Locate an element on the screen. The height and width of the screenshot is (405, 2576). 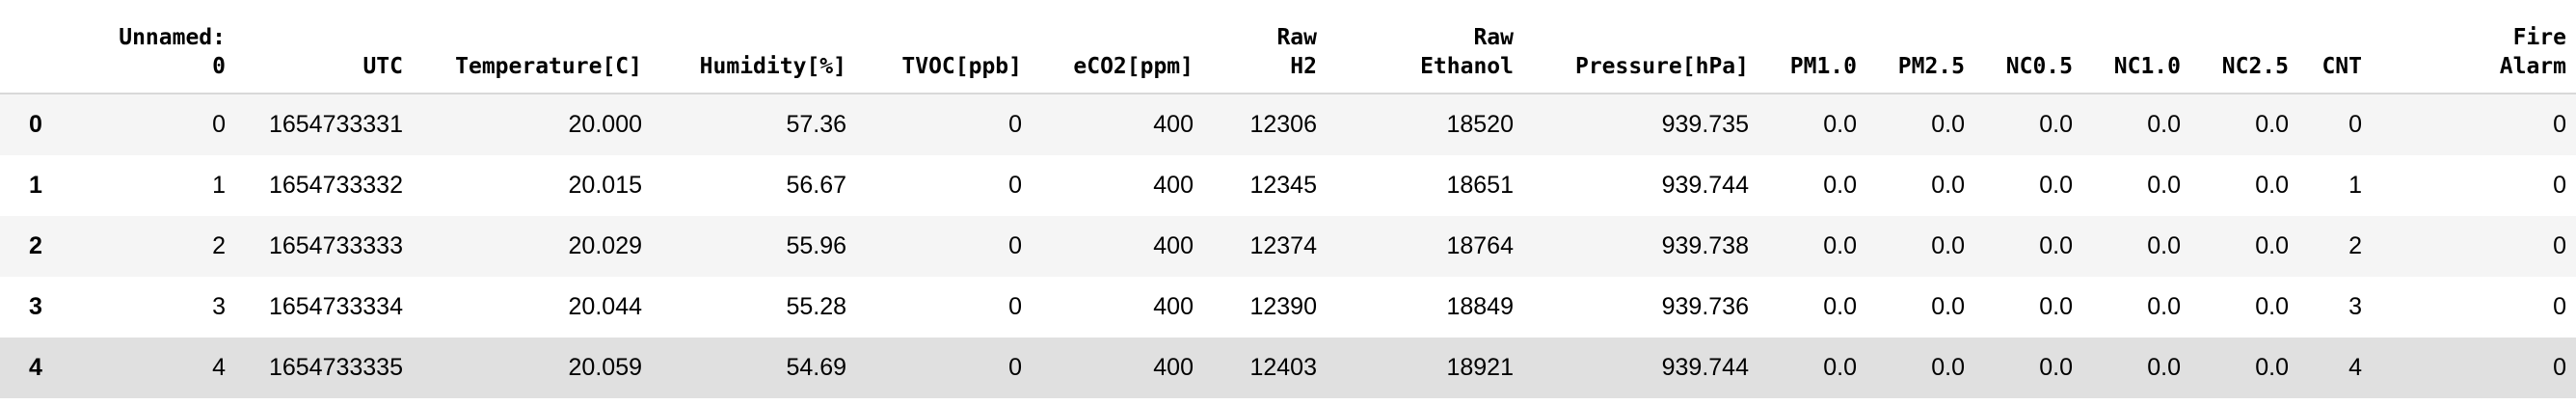
cell-utc: 1654733335 is located at coordinates (336, 367).